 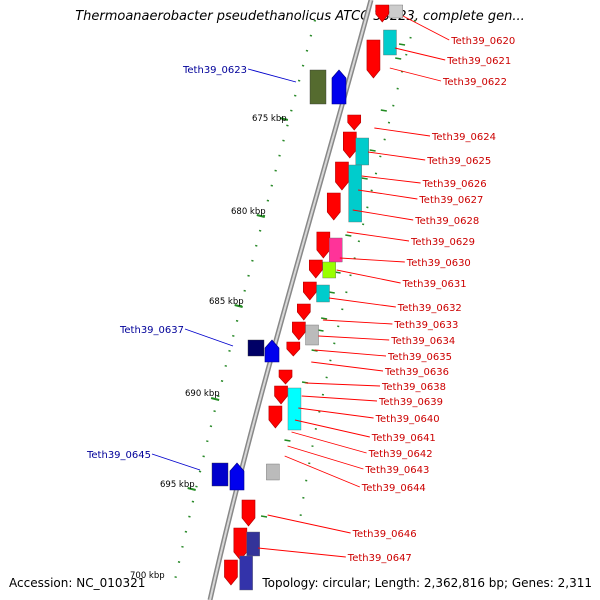 What do you see at coordinates (396, 470) in the screenshot?
I see `gene-label-teth39-0643: Teth39_0643` at bounding box center [396, 470].